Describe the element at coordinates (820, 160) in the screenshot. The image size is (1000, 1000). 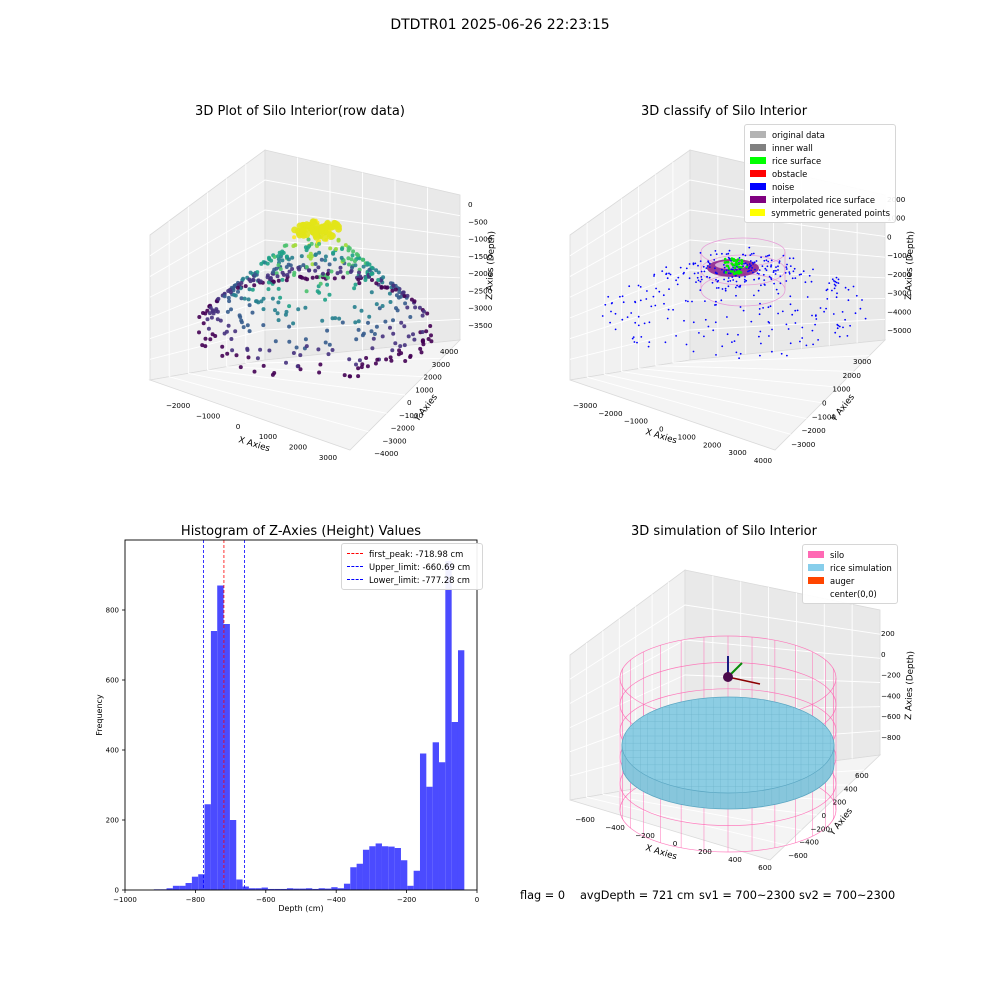
I see `legend-entry: rice surface` at that location.